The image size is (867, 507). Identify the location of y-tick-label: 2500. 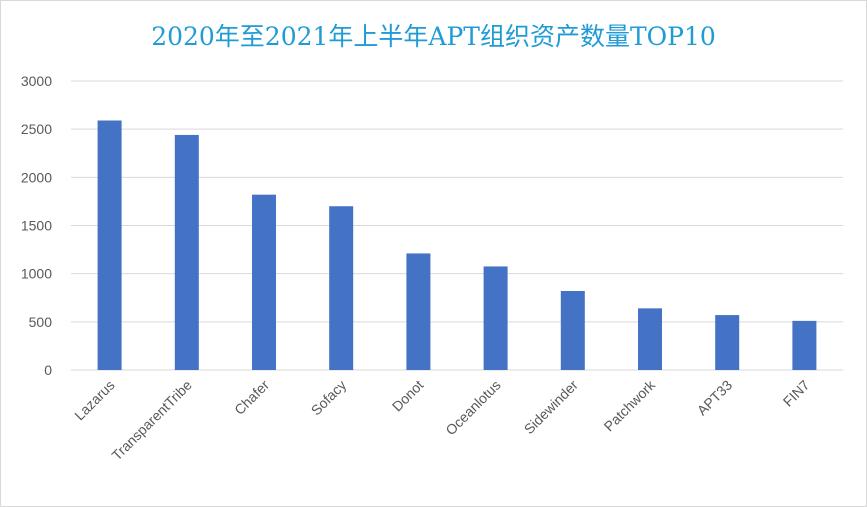
(36, 129).